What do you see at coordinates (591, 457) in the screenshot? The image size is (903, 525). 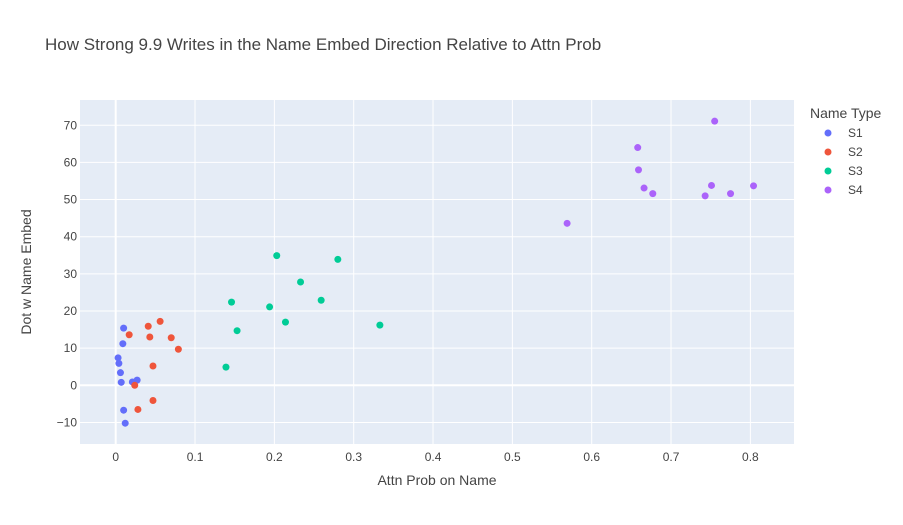 I see `x-tick-label: 0.6` at bounding box center [591, 457].